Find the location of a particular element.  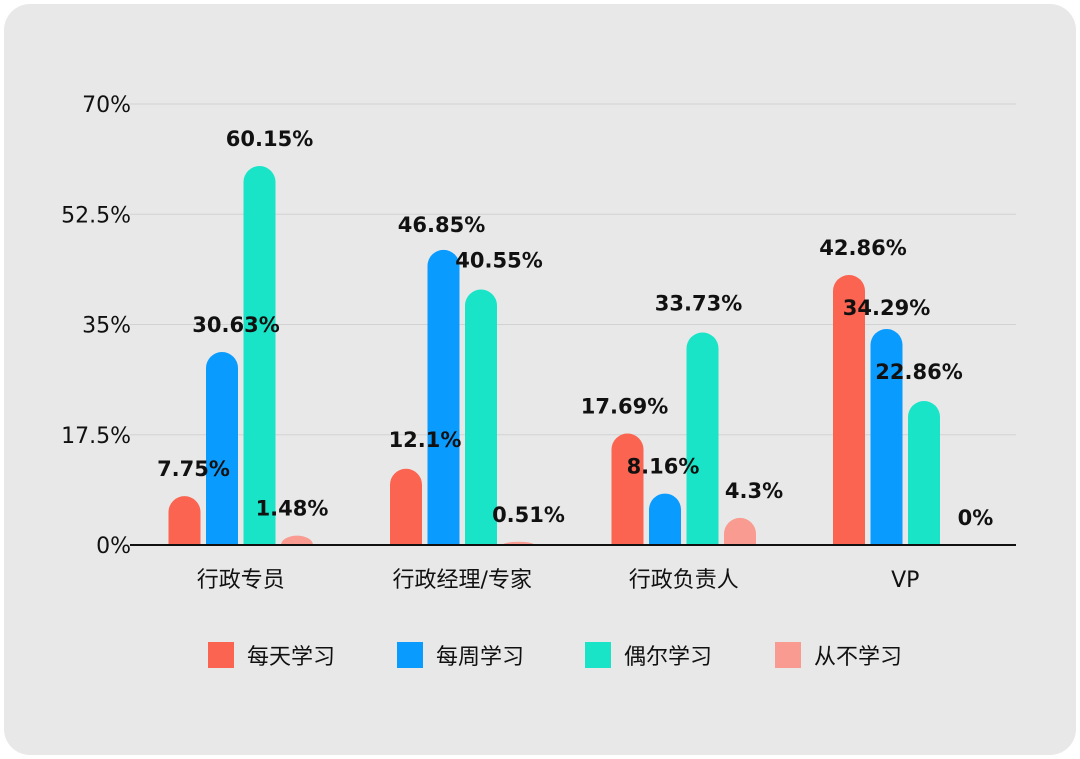

data-label: 60.15% is located at coordinates (269, 139).